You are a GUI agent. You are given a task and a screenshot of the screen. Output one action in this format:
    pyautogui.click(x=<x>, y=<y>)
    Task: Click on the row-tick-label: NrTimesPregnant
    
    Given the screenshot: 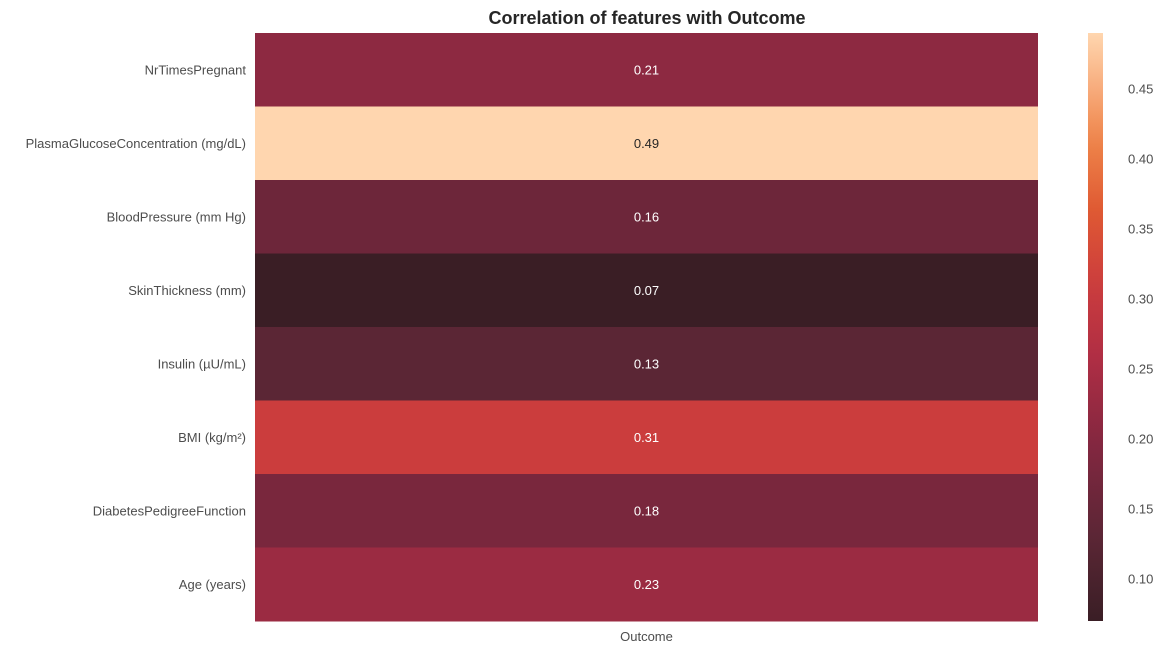 What is the action you would take?
    pyautogui.click(x=196, y=69)
    